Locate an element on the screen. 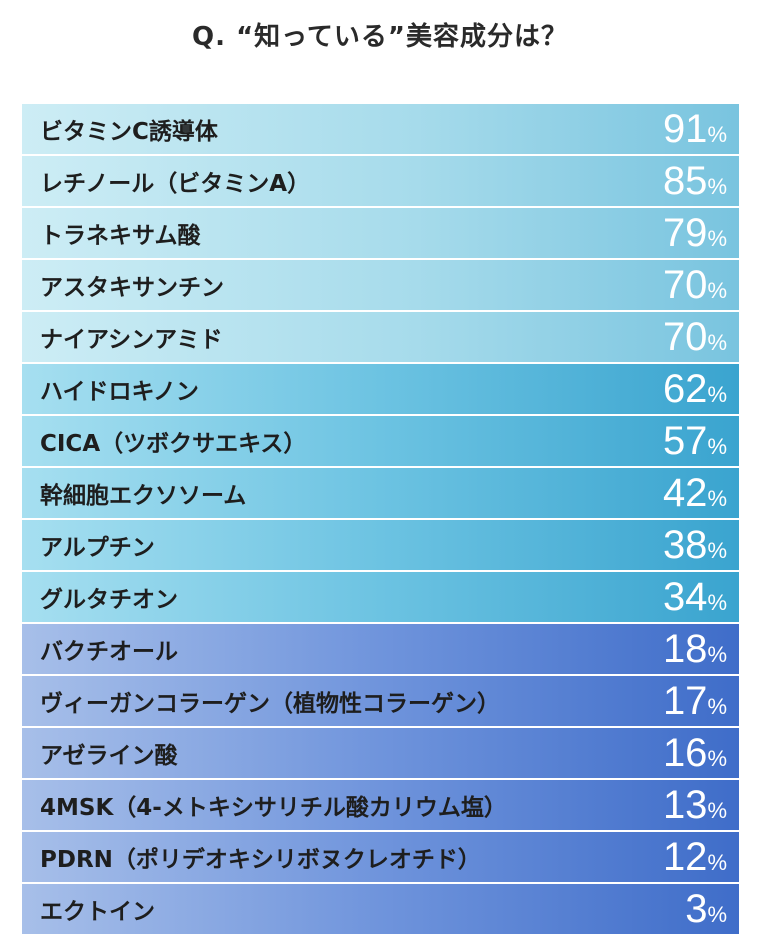 The image size is (760, 938). value-label: 85% is located at coordinates (701, 181).